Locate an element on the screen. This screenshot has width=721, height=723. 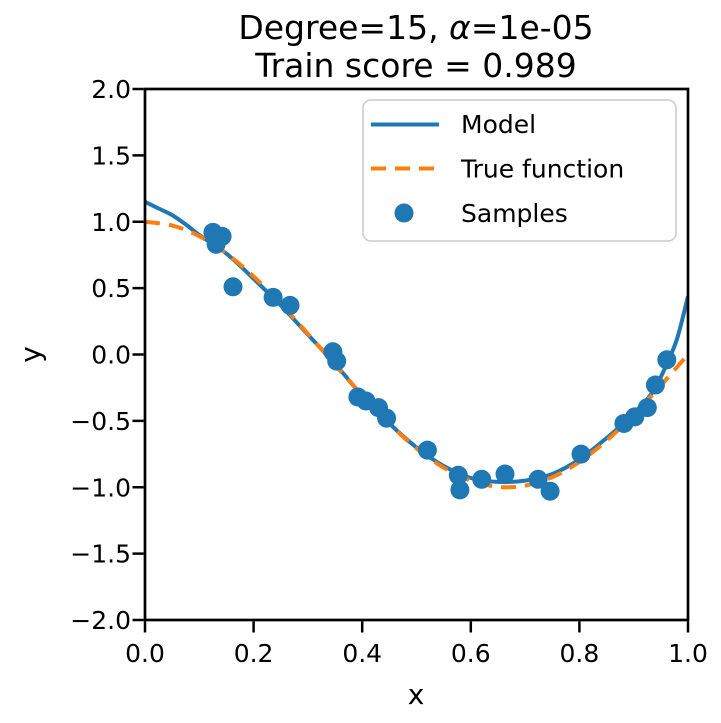
legend: Model True function Samples is located at coordinates (519, 170).